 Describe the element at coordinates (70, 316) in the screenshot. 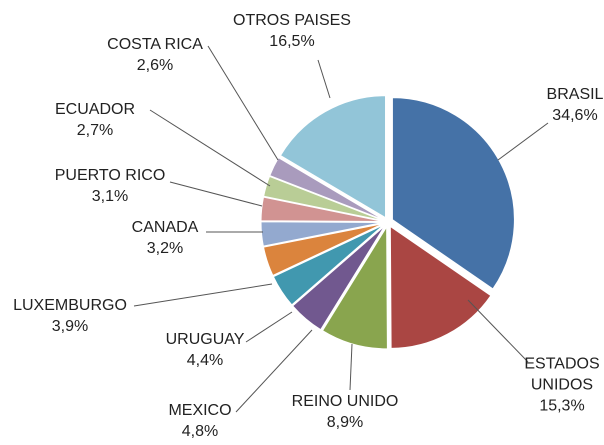

I see `data-label: LUXEMBURGO 3,9%` at that location.